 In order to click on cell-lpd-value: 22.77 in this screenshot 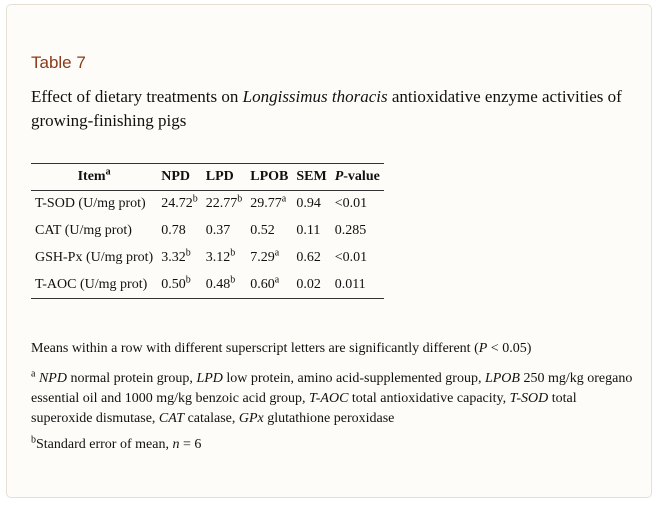, I will do `click(221, 204)`.